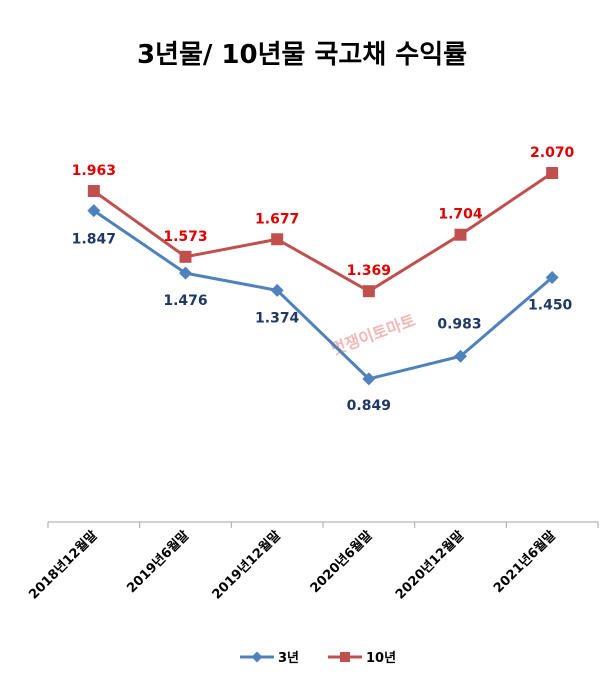 The width and height of the screenshot is (604, 680). Describe the element at coordinates (302, 55) in the screenshot. I see `chart-title: 3년물/ 10년물 국고채 수익률` at that location.